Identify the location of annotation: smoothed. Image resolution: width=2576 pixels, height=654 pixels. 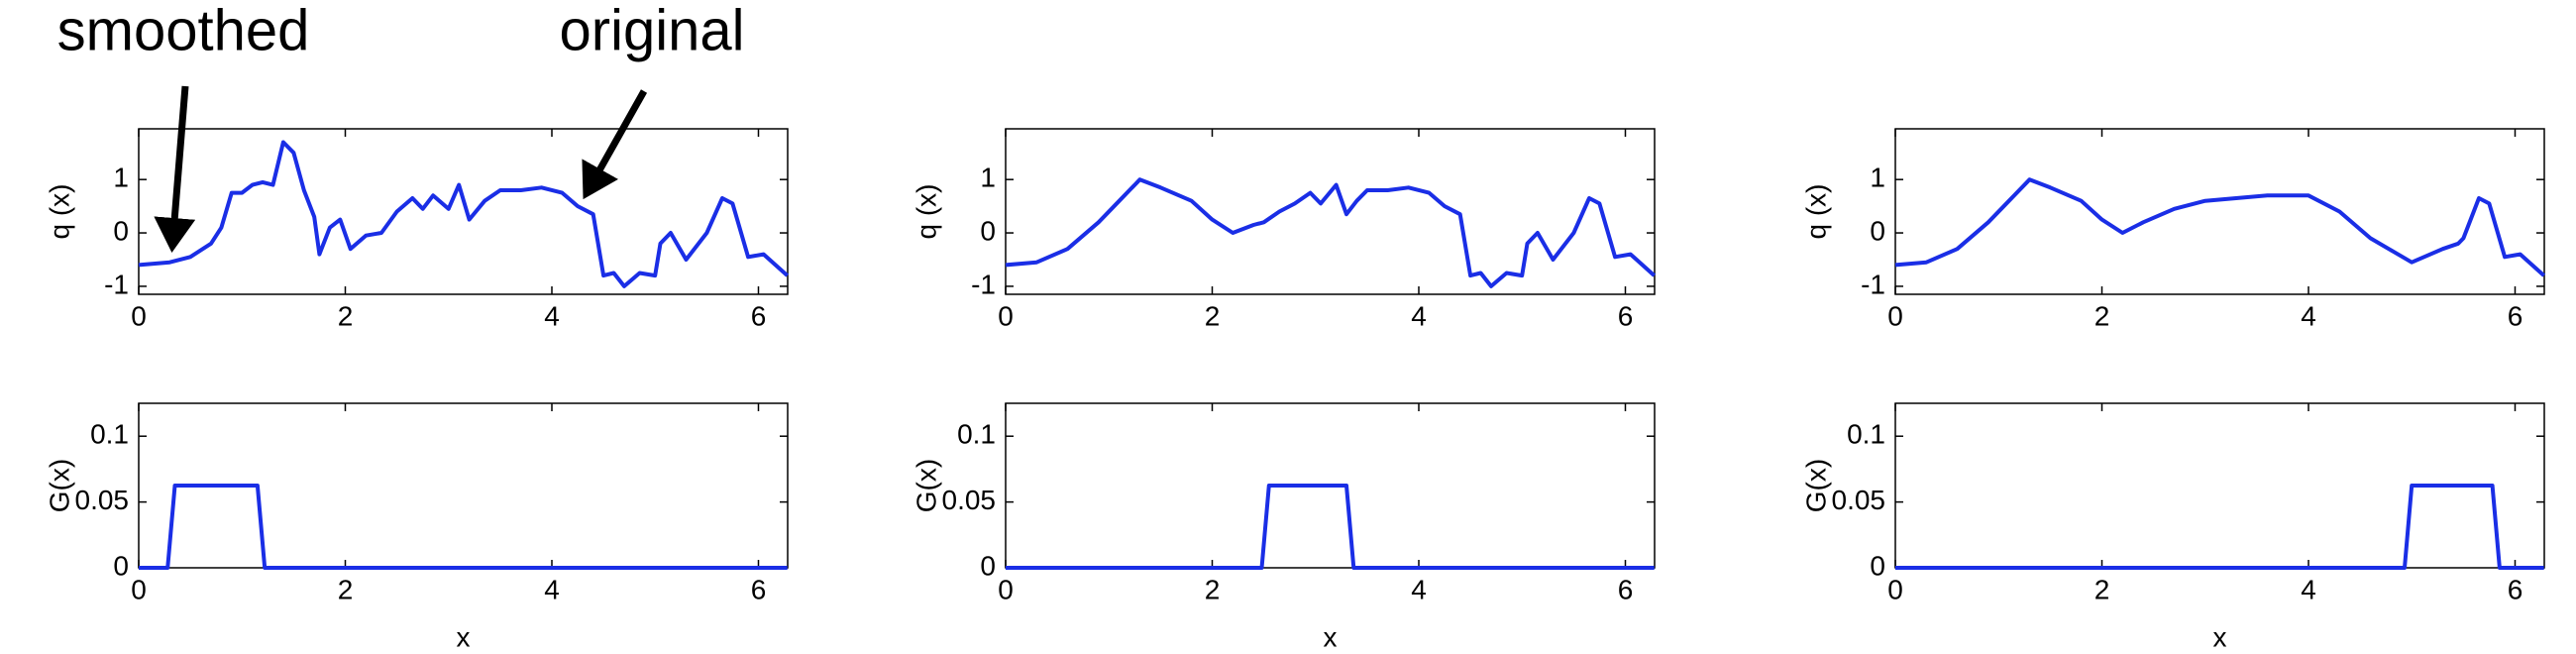
(183, 31).